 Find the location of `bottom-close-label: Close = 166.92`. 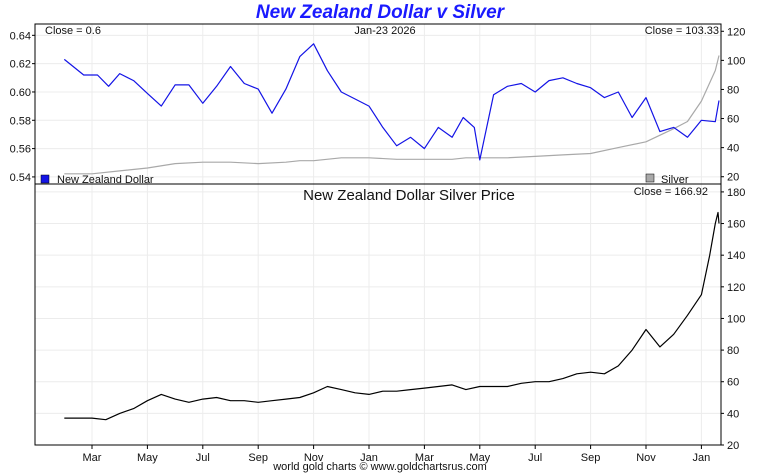

bottom-close-label: Close = 166.92 is located at coordinates (671, 192).